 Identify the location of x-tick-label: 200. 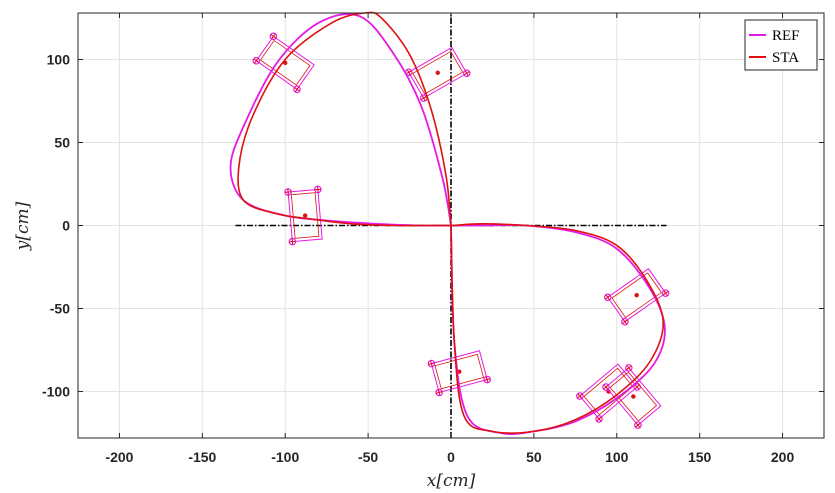
(783, 457).